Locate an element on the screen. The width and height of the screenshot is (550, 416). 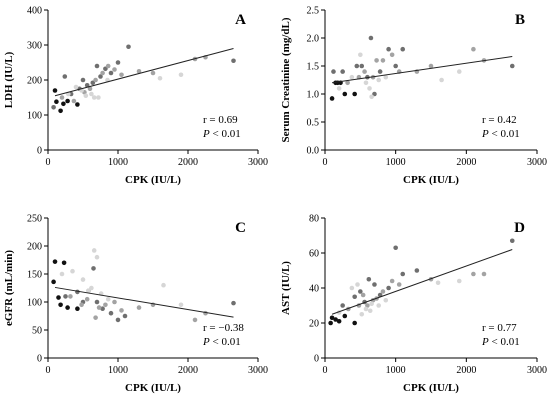
y-axis-title: AST (IU/L) is located at coordinates (286, 288).